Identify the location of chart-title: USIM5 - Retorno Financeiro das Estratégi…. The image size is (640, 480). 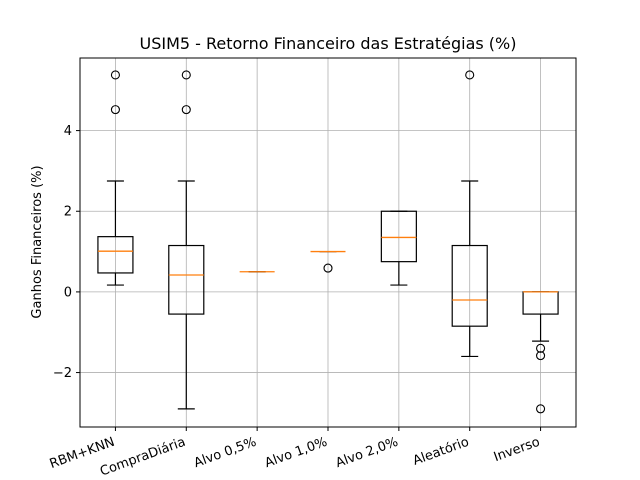
(327, 43).